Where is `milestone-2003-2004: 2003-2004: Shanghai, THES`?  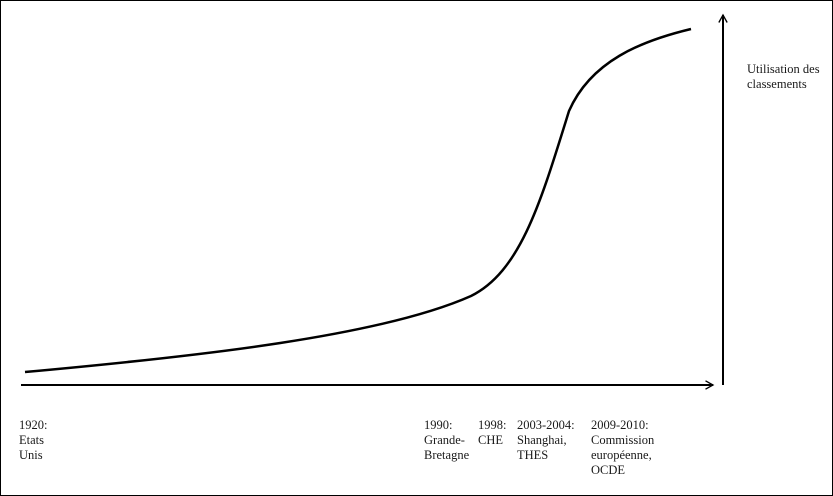 milestone-2003-2004: 2003-2004: Shanghai, THES is located at coordinates (546, 440).